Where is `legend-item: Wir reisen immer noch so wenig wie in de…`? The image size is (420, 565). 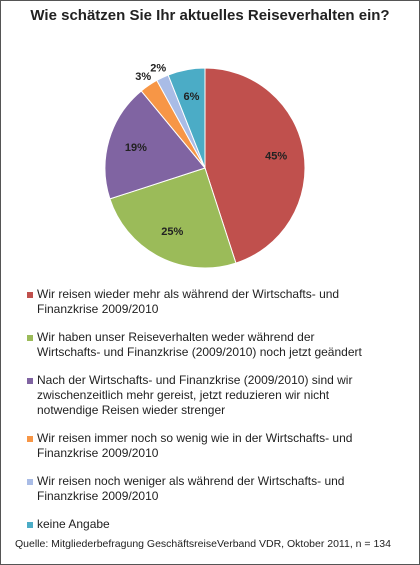 legend-item: Wir reisen immer noch so wenig wie in de… is located at coordinates (197, 446).